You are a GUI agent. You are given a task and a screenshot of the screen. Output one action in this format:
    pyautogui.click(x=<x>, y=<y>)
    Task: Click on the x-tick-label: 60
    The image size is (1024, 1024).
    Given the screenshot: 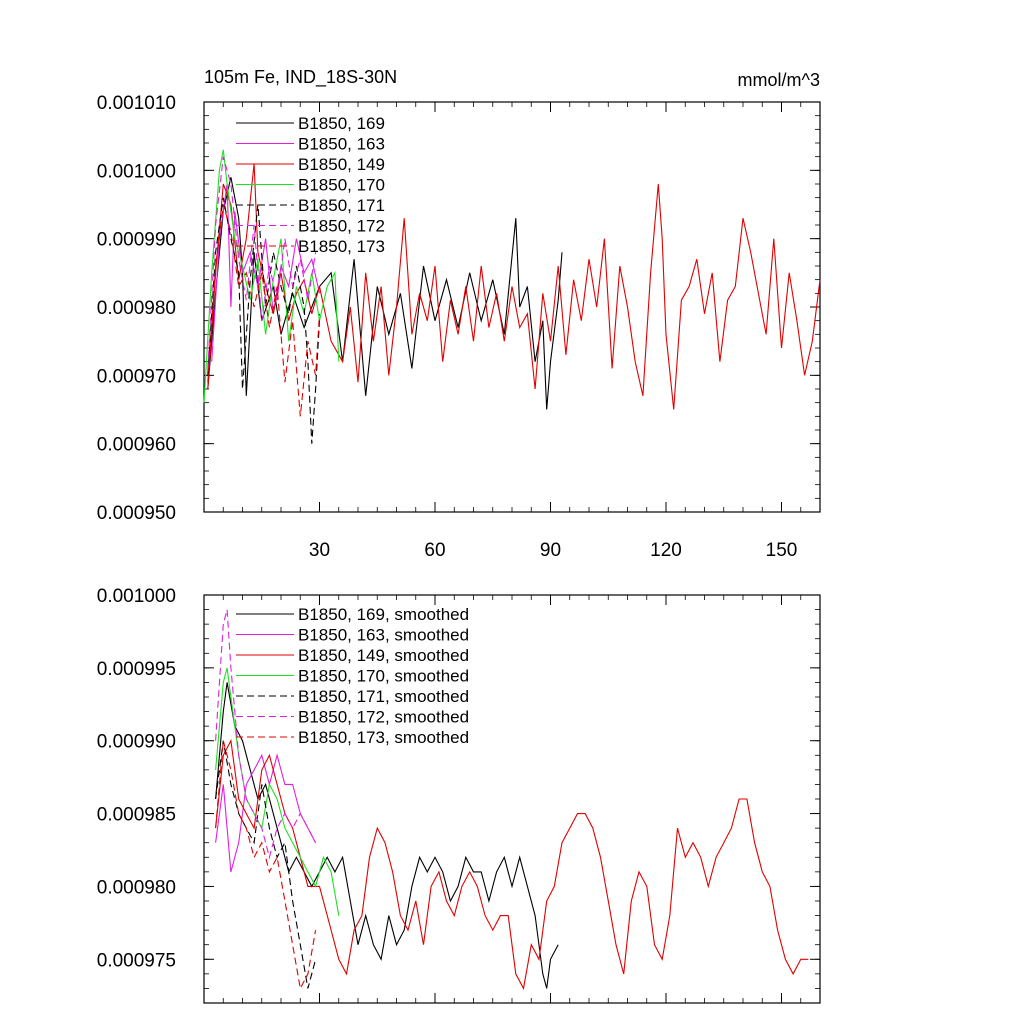 What is the action you would take?
    pyautogui.click(x=434, y=550)
    